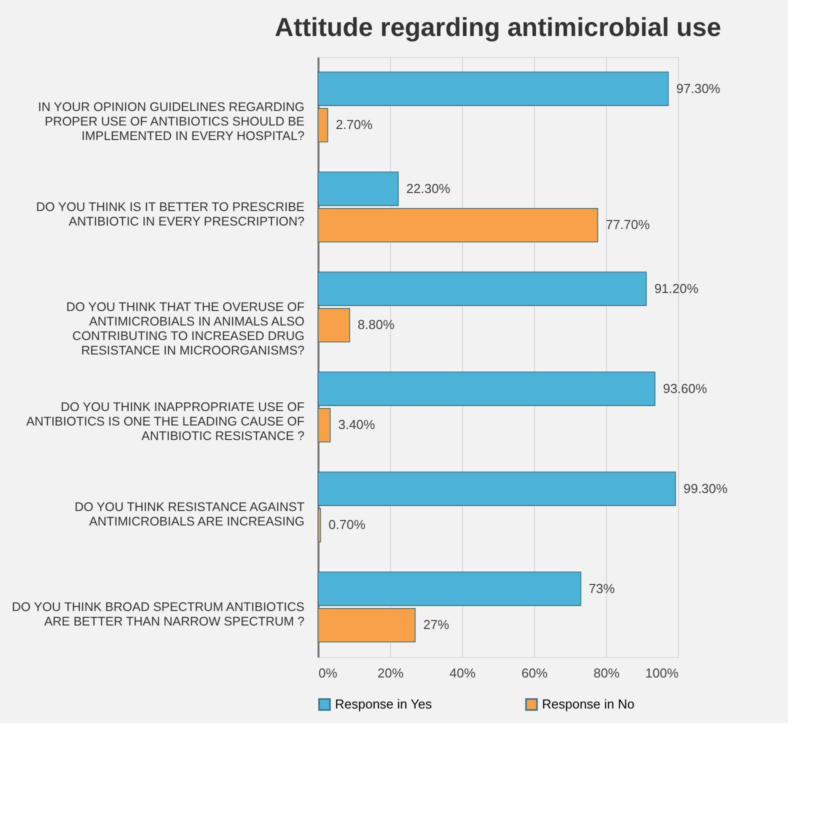 This screenshot has height=828, width=832. What do you see at coordinates (428, 188) in the screenshot?
I see `data-label: 22.30%` at bounding box center [428, 188].